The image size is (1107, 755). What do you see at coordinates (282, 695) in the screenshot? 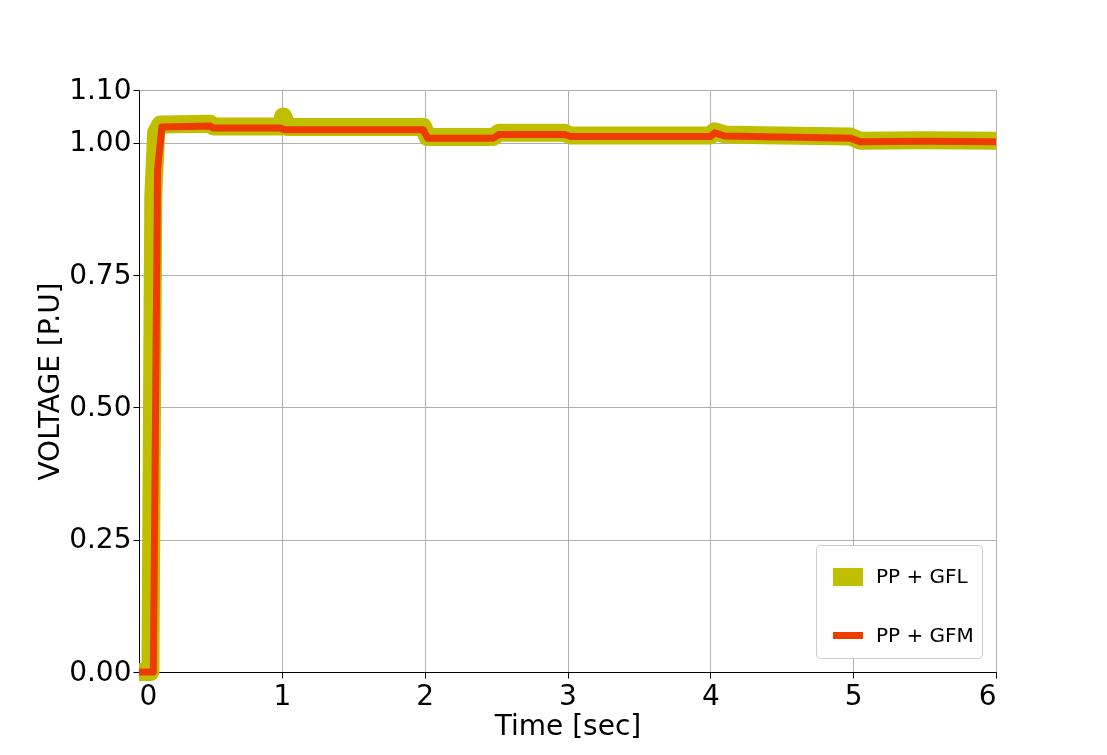
I see `x-tick-label: 1` at bounding box center [282, 695].